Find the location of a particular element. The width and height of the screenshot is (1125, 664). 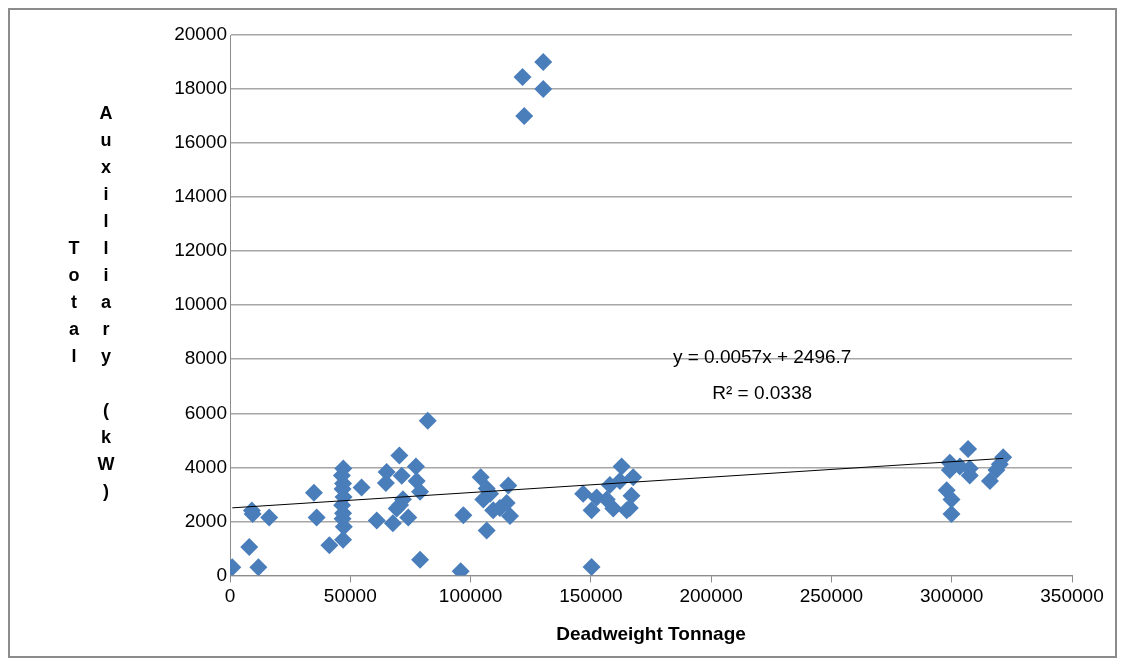

y-tick-label: 18000 is located at coordinates (200, 88).